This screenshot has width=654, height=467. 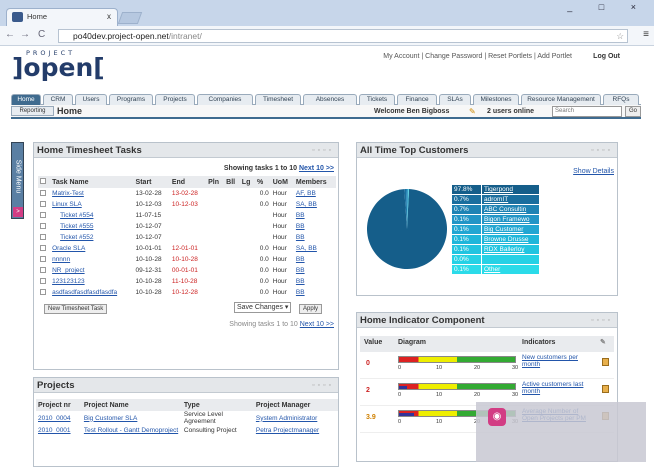 I want to click on task-name-link: Ticket #552, so click(x=77, y=237).